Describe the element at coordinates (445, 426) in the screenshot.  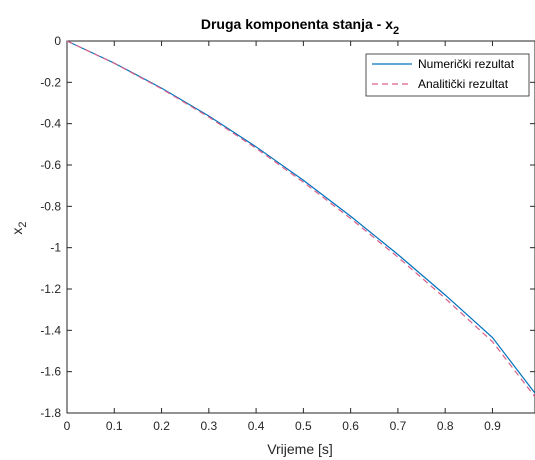
I see `x-tick-label: 0.8` at that location.